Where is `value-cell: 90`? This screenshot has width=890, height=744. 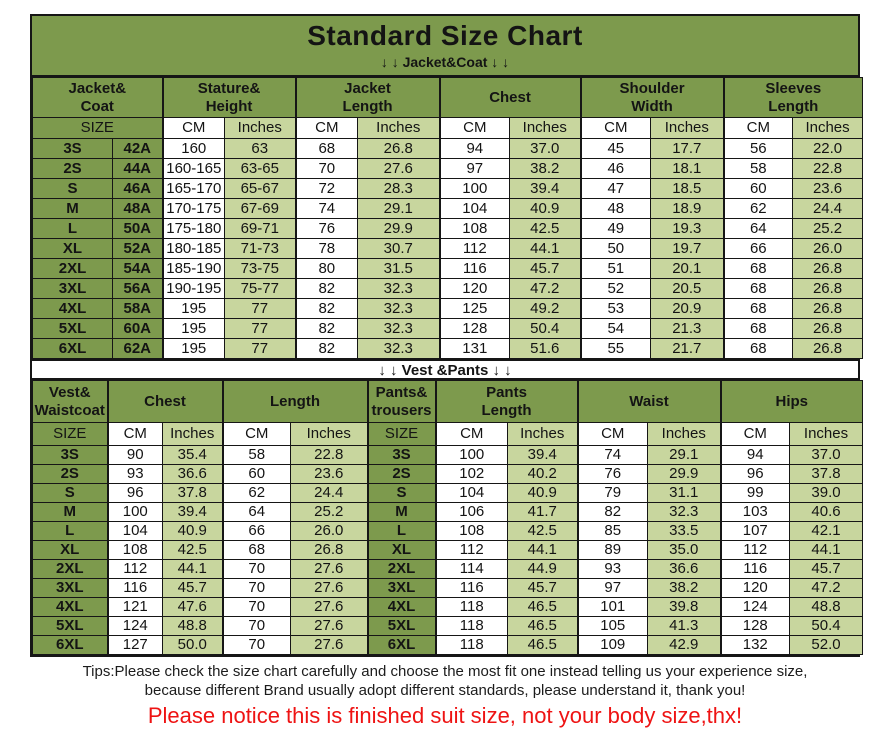 value-cell: 90 is located at coordinates (134, 455).